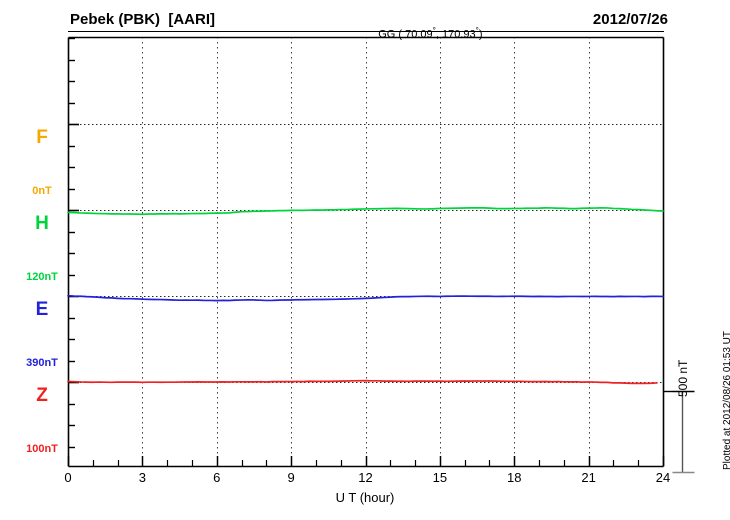  I want to click on x-axis-title: U T (hour), so click(365, 497).